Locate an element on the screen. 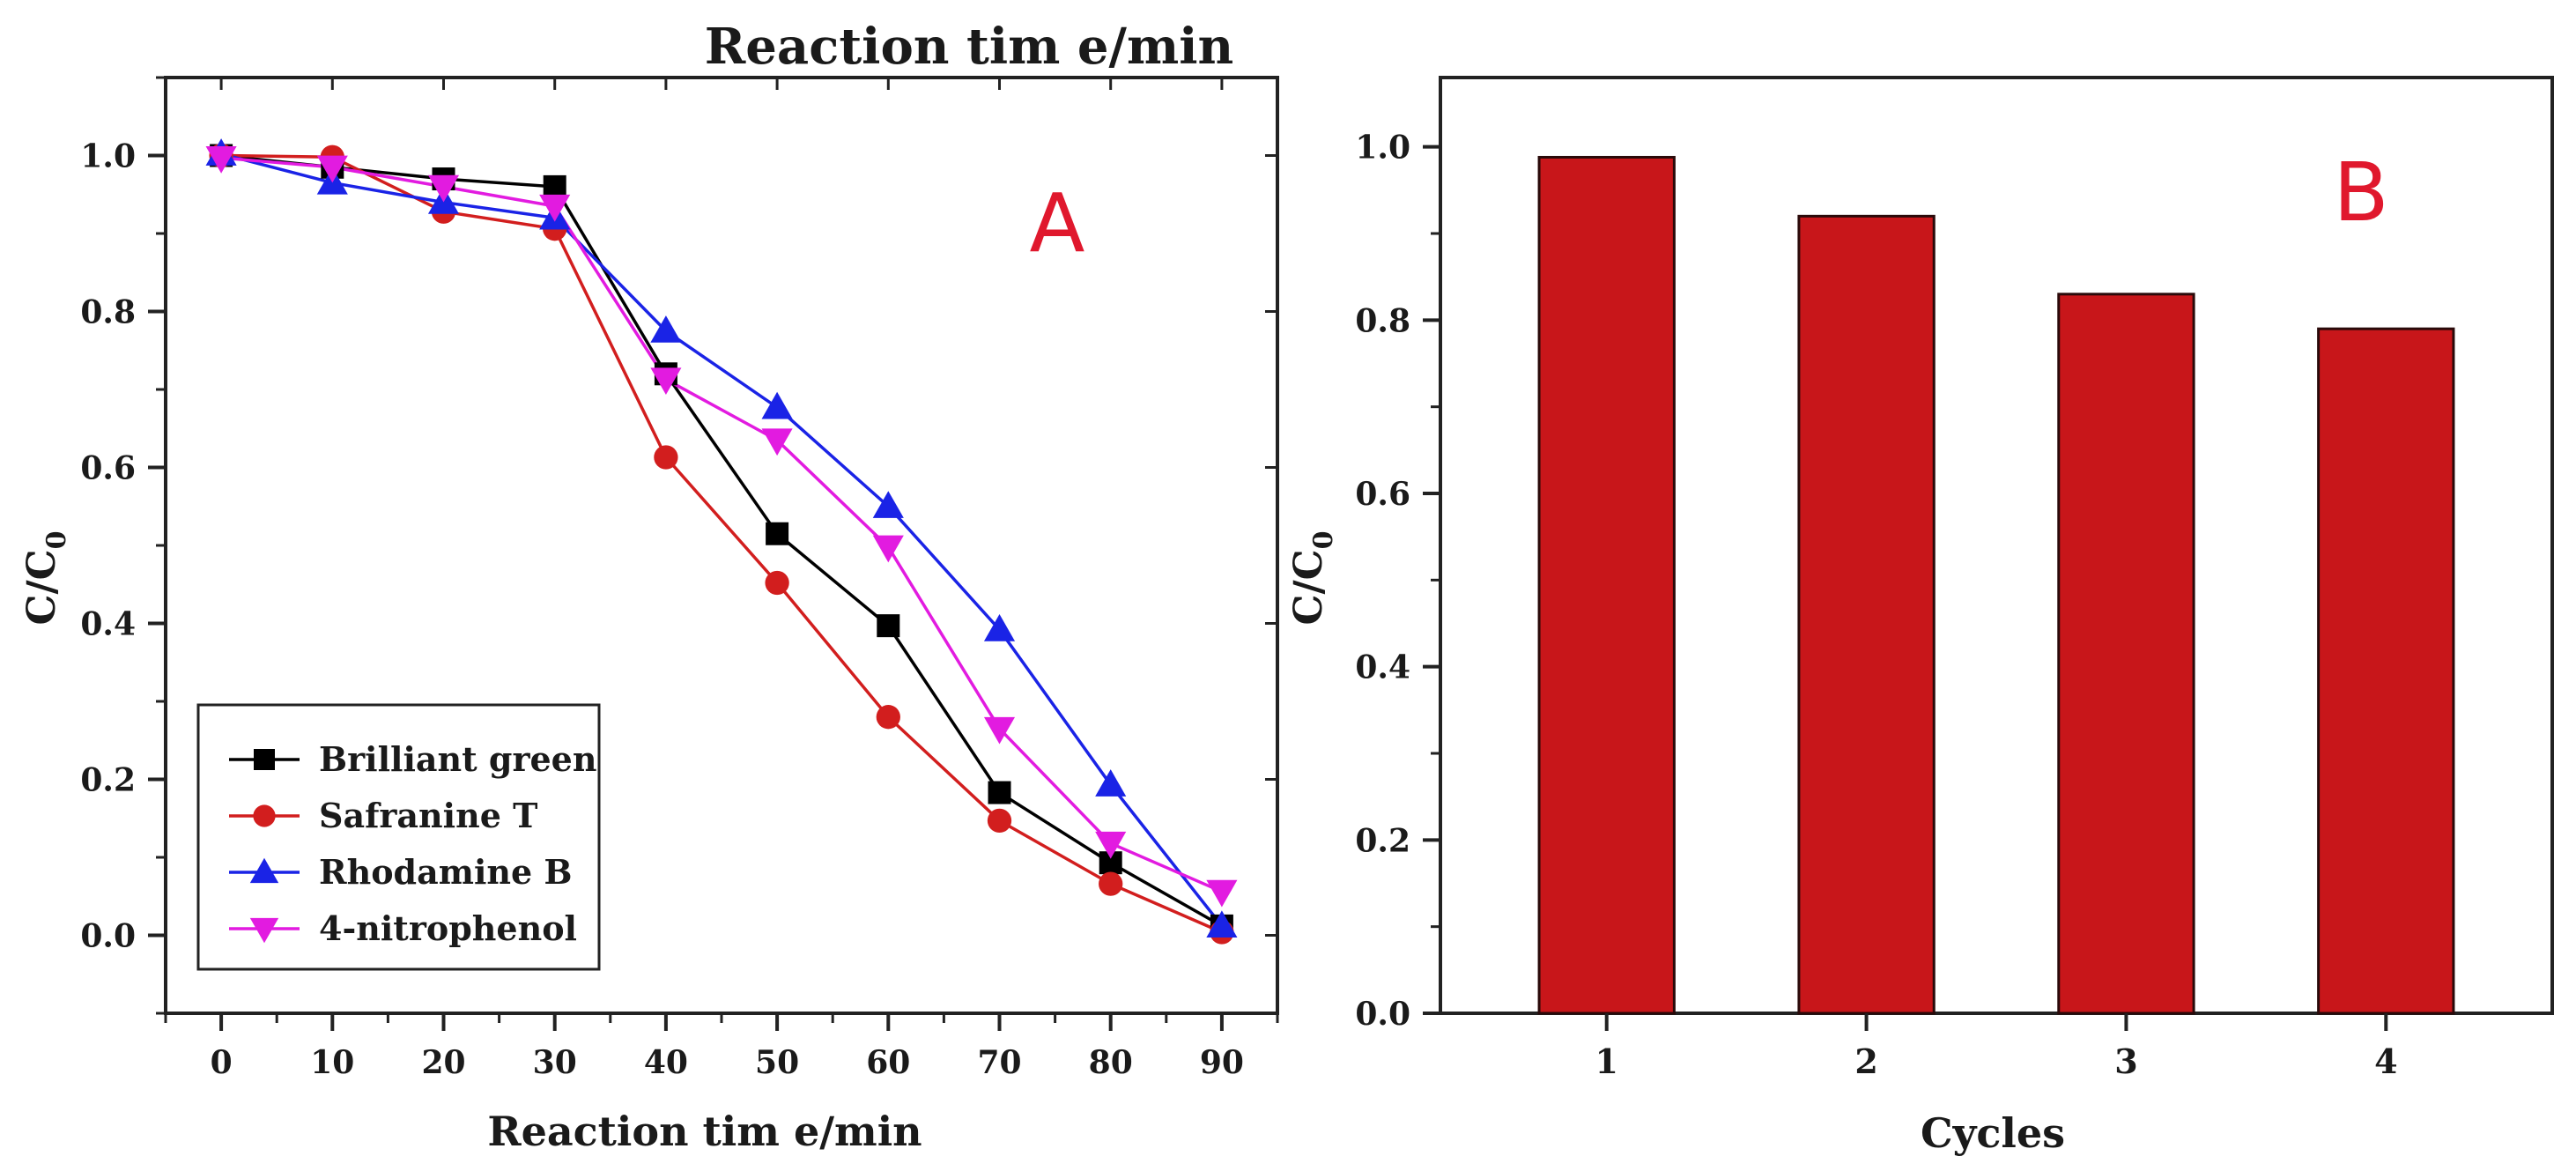  panel-b-y-axis-title-subscript: 0 is located at coordinates (1324, 540).